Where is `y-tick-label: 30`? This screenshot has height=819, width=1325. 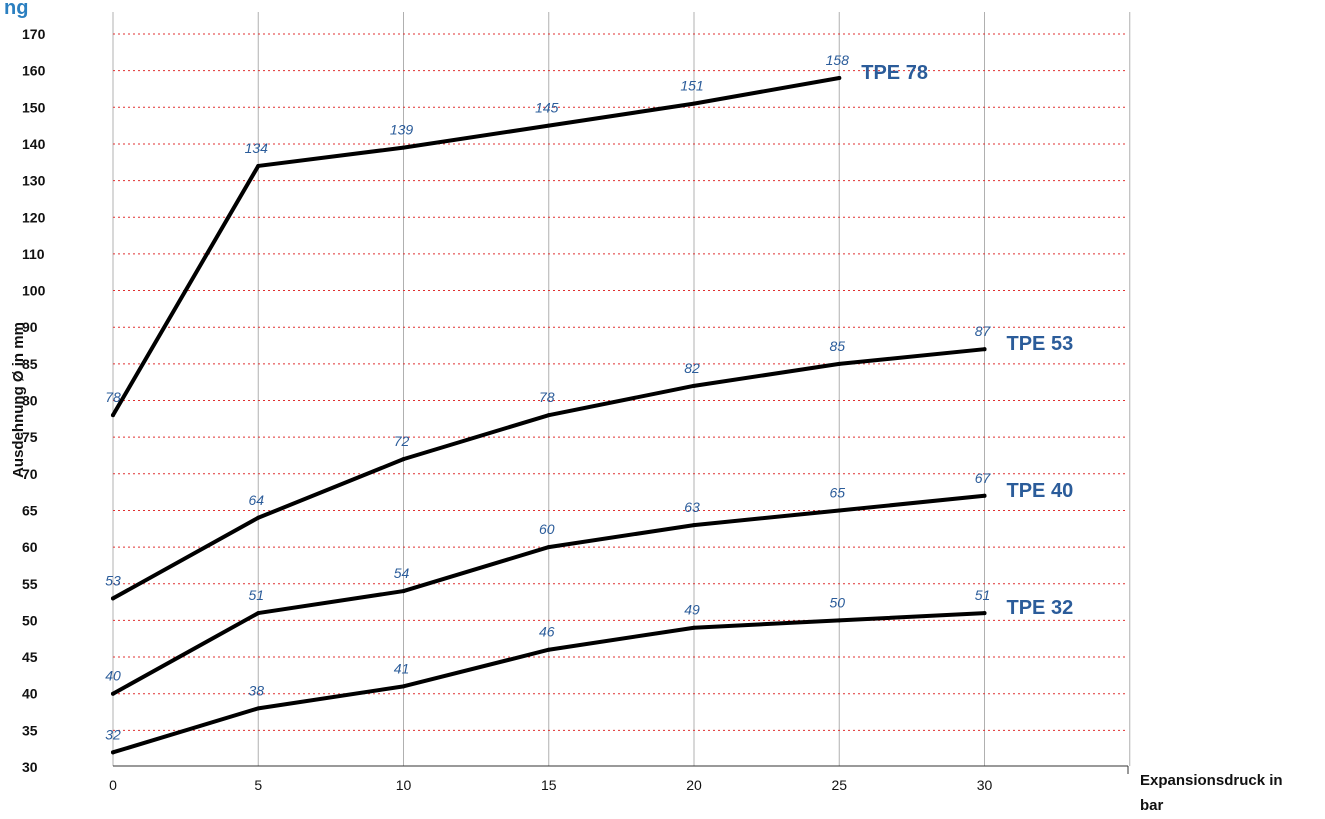 y-tick-label: 30 is located at coordinates (30, 767).